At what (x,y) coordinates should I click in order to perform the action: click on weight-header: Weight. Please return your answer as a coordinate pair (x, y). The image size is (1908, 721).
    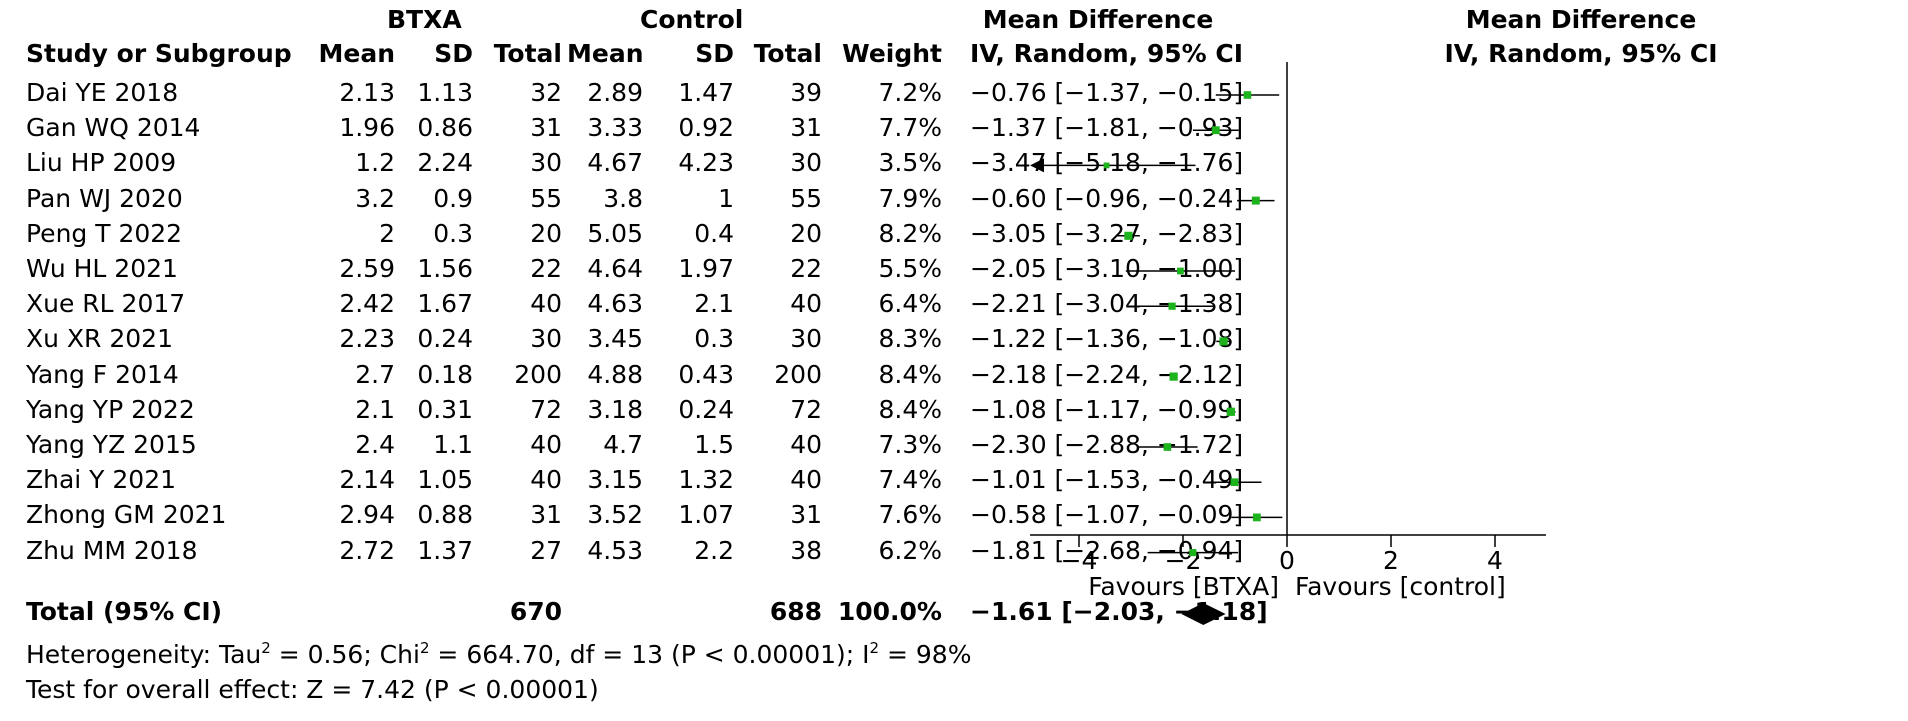
    Looking at the image, I should click on (892, 53).